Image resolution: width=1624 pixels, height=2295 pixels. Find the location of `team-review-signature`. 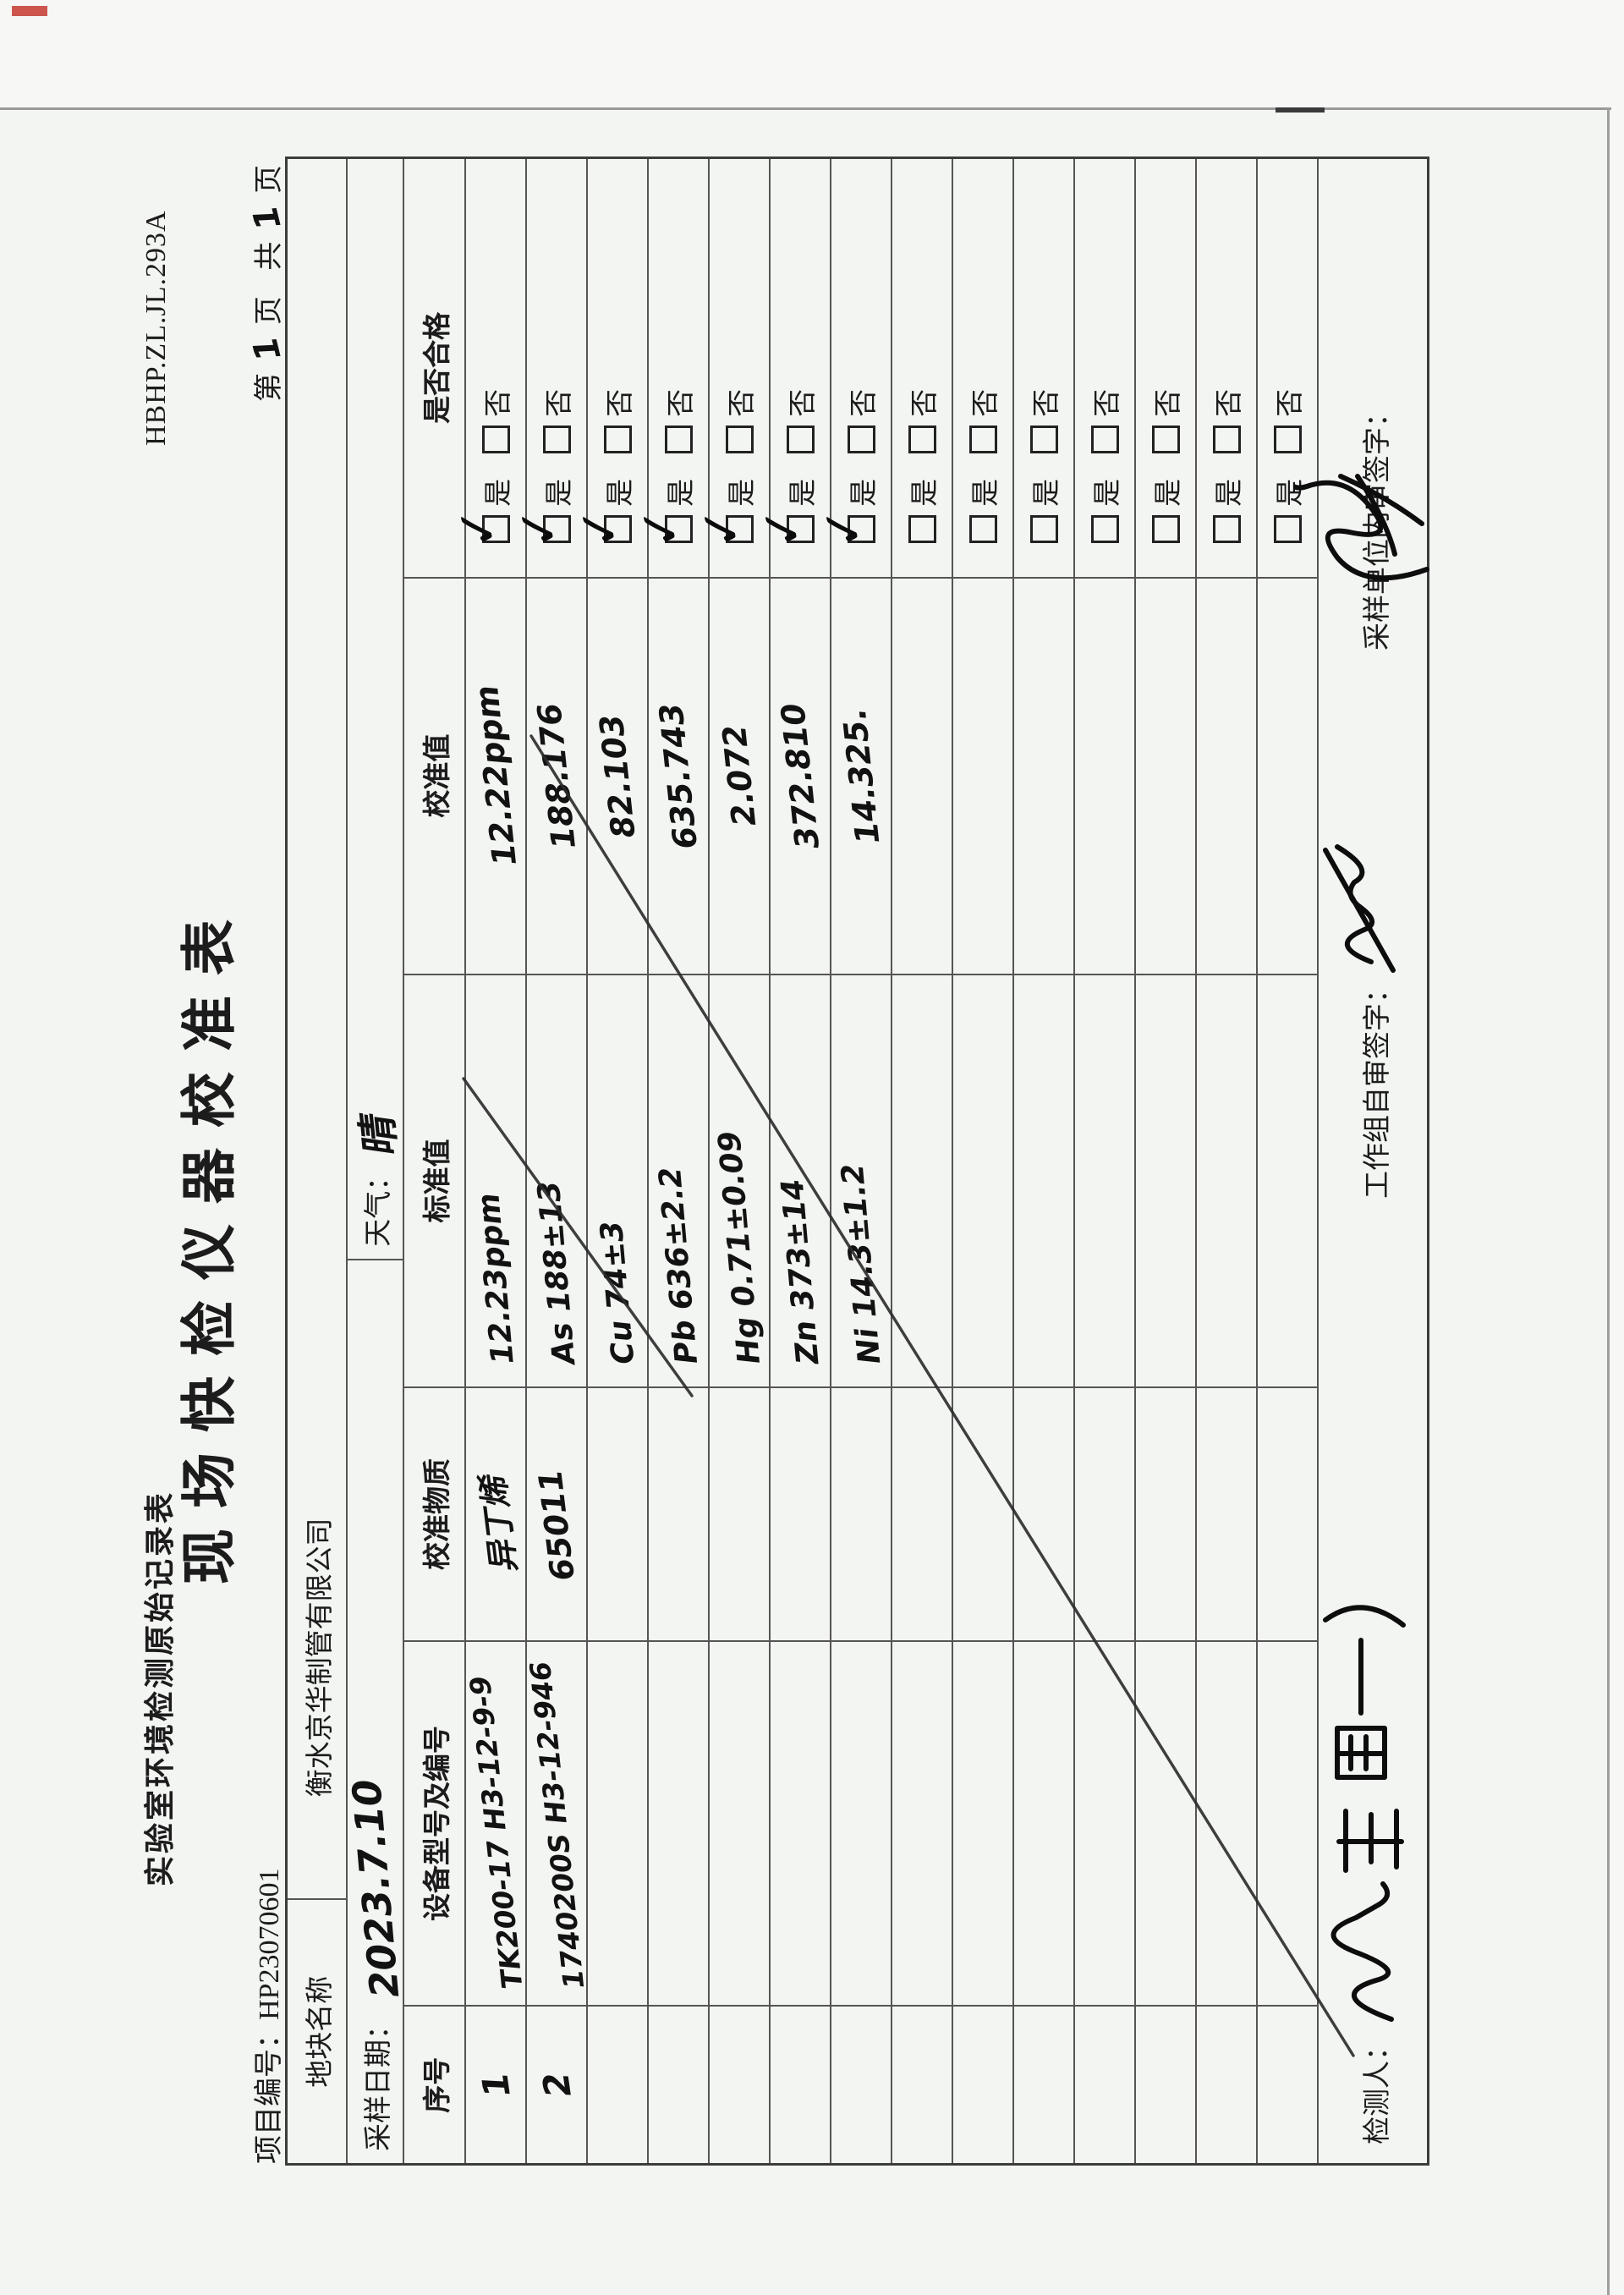

team-review-signature is located at coordinates (1359, 908).